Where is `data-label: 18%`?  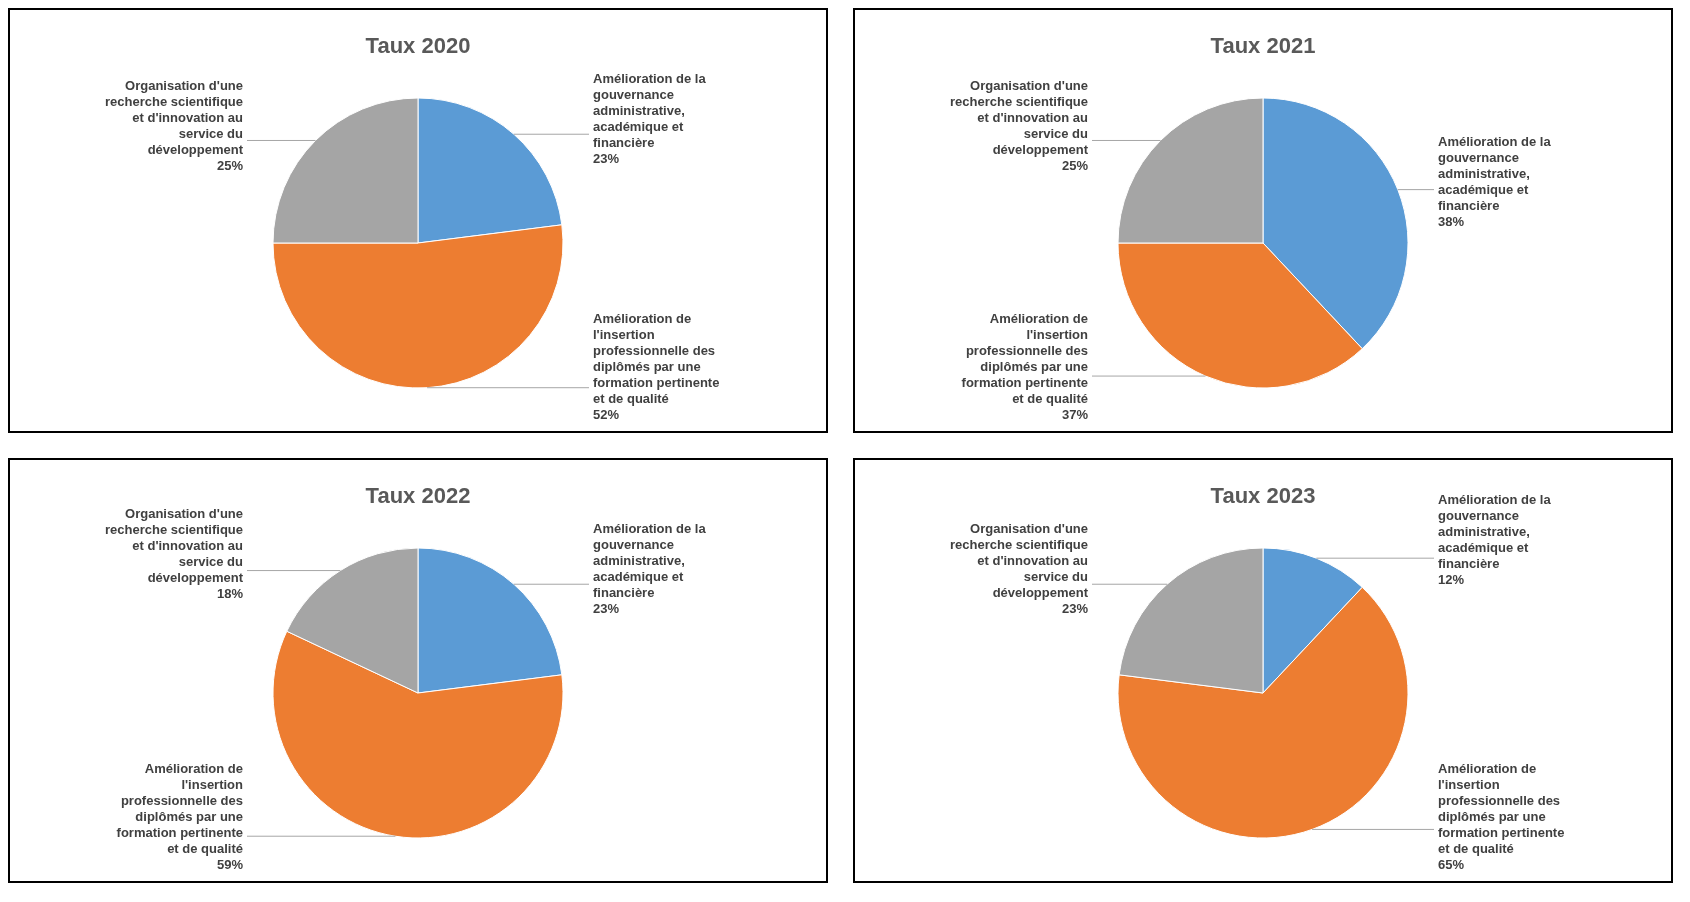 data-label: 18% is located at coordinates (230, 593).